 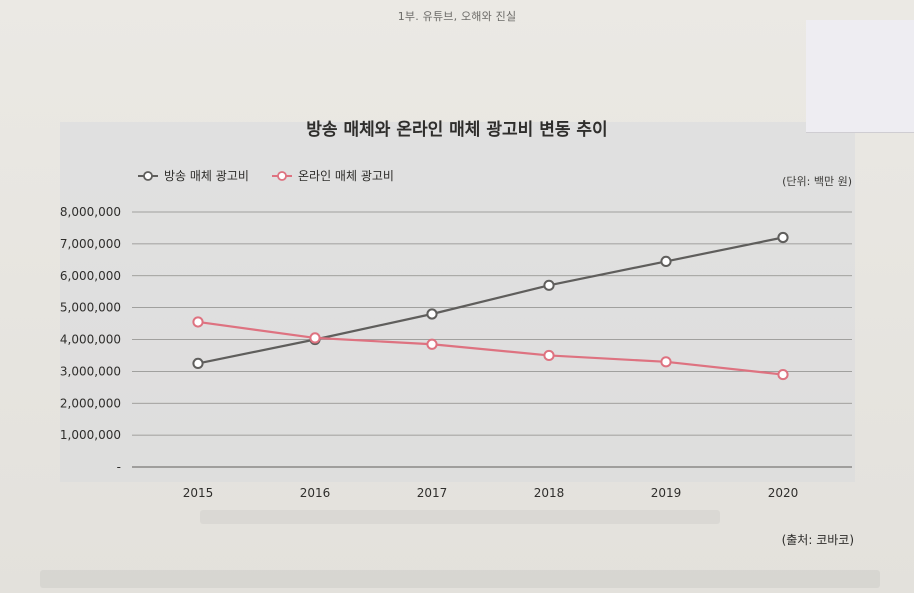 I want to click on x-tick-label: 2015, so click(x=198, y=493).